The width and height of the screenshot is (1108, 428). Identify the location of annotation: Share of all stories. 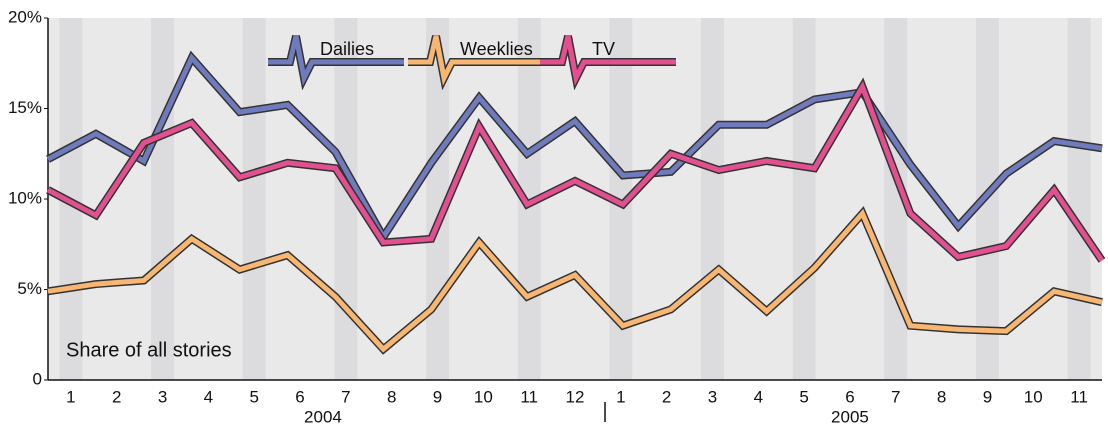
(149, 350).